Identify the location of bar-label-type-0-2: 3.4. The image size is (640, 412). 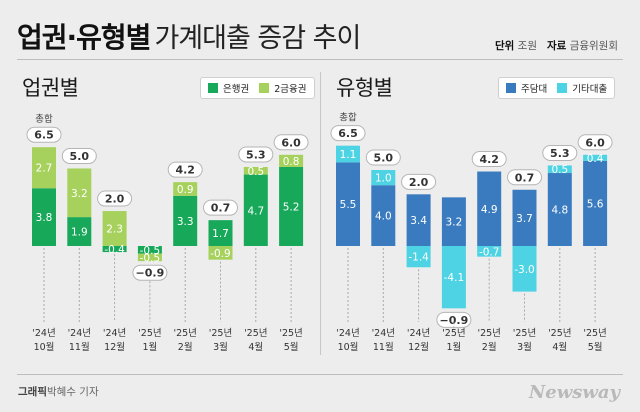
(418, 221).